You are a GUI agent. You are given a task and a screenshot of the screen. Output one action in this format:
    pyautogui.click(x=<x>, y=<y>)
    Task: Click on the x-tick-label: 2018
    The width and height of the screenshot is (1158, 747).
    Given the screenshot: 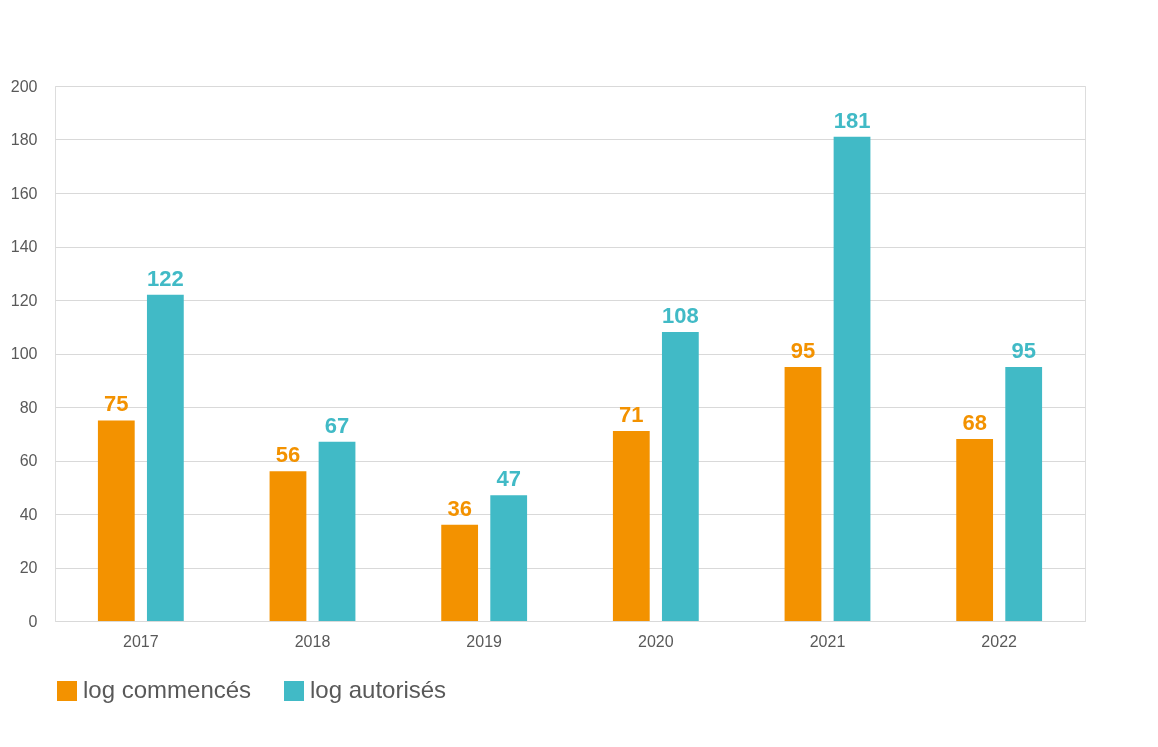 What is the action you would take?
    pyautogui.click(x=312, y=641)
    